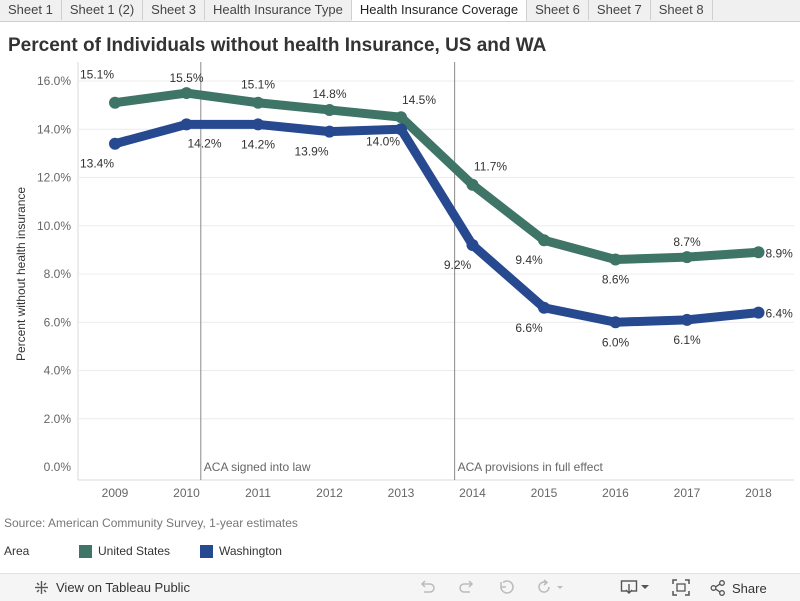  I want to click on legend-swatch-washington, so click(206, 551).